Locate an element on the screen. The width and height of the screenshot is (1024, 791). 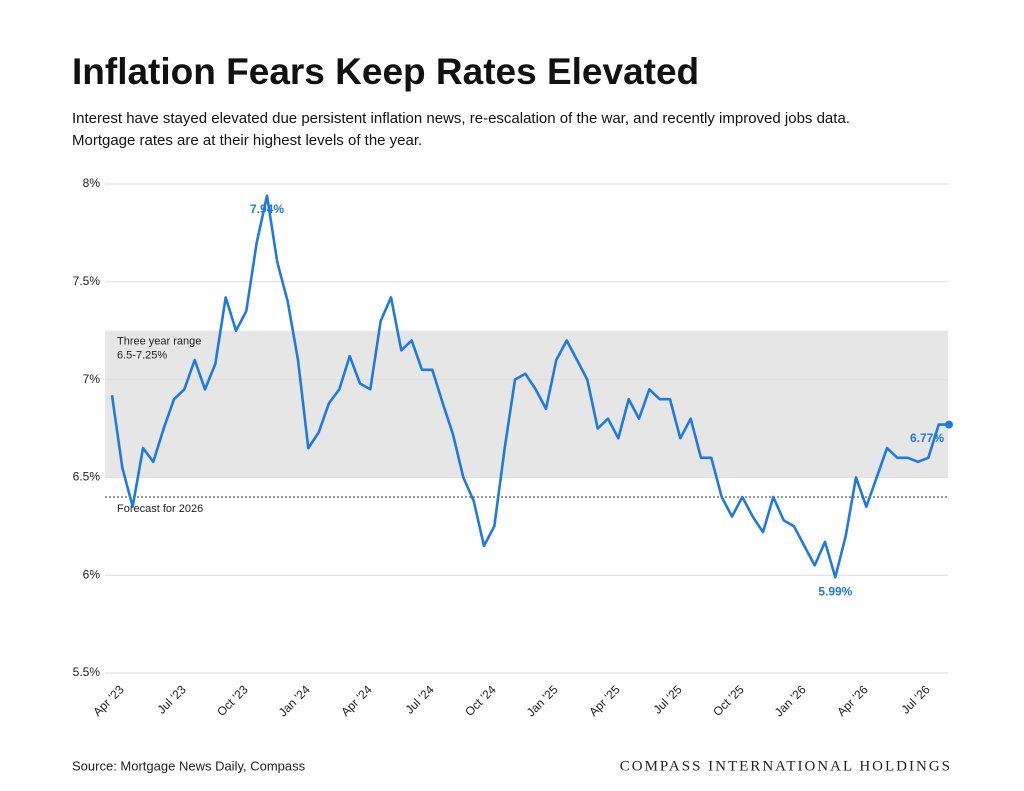
source: Source: Mortgage News Daily, Compass is located at coordinates (189, 765).